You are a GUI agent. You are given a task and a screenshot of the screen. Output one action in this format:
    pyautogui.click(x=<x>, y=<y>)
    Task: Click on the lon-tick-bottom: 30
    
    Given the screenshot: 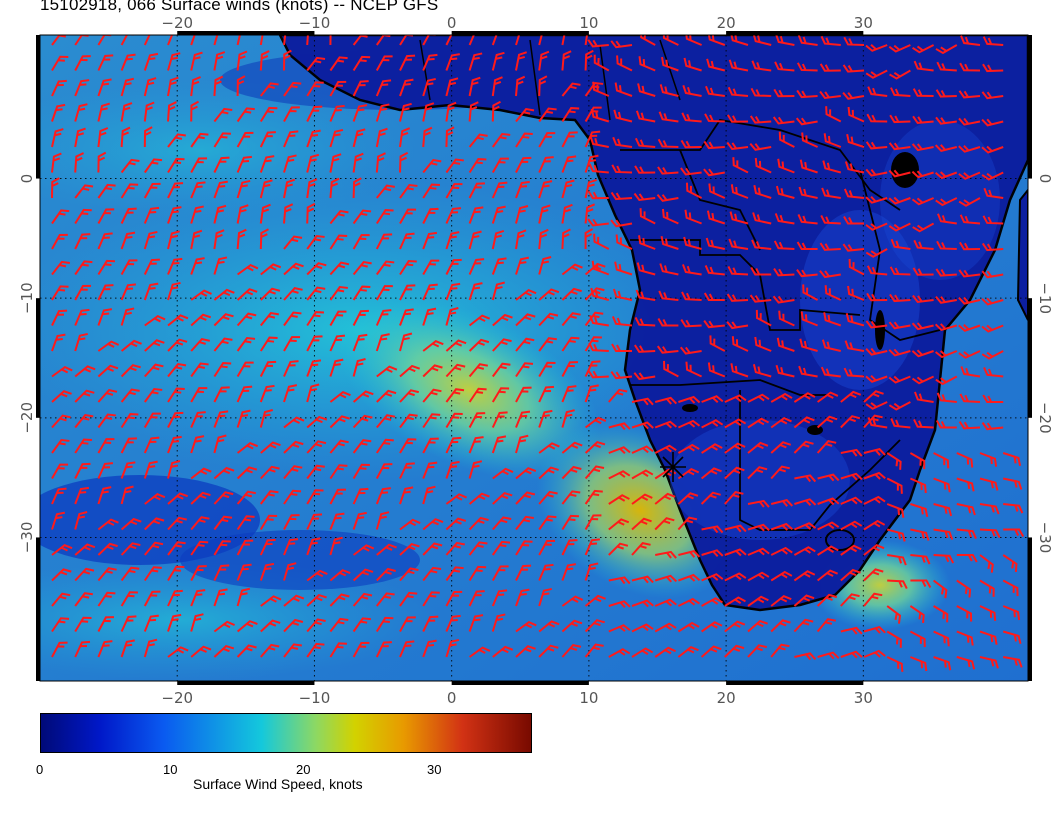 What is the action you would take?
    pyautogui.click(x=863, y=698)
    